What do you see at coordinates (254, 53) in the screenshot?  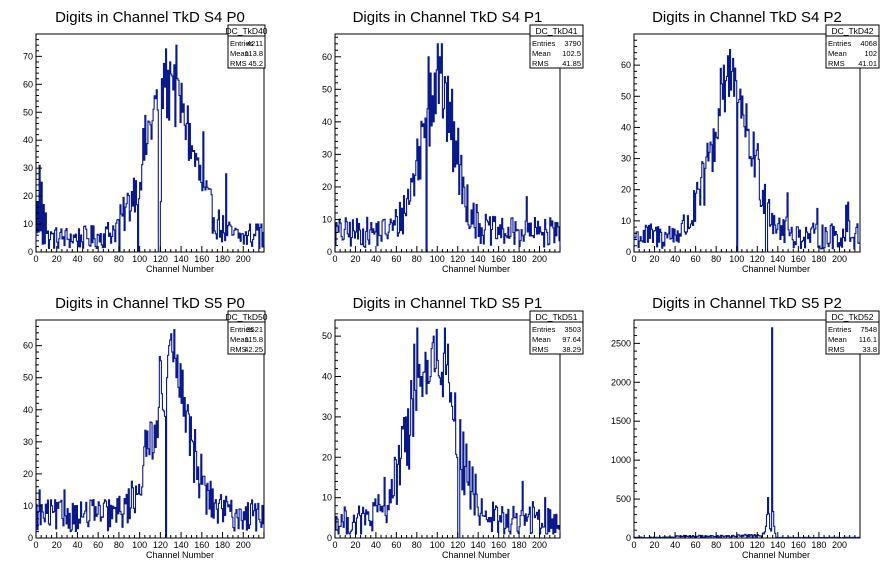 I see `stats-value: 113.8` at bounding box center [254, 53].